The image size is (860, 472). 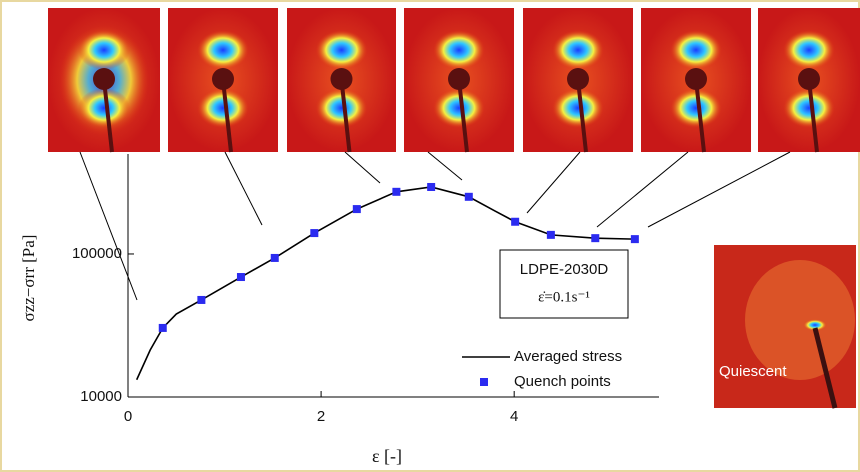 What do you see at coordinates (514, 416) in the screenshot?
I see `x-tick-label: 4` at bounding box center [514, 416].